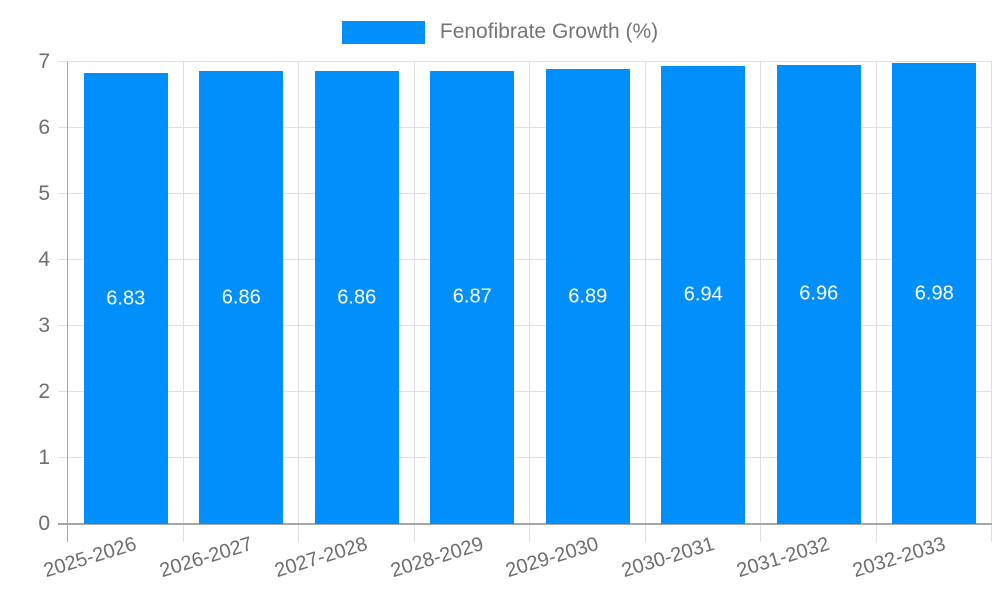  Describe the element at coordinates (898, 558) in the screenshot. I see `x-axis-tick-label: 2032-2033` at that location.